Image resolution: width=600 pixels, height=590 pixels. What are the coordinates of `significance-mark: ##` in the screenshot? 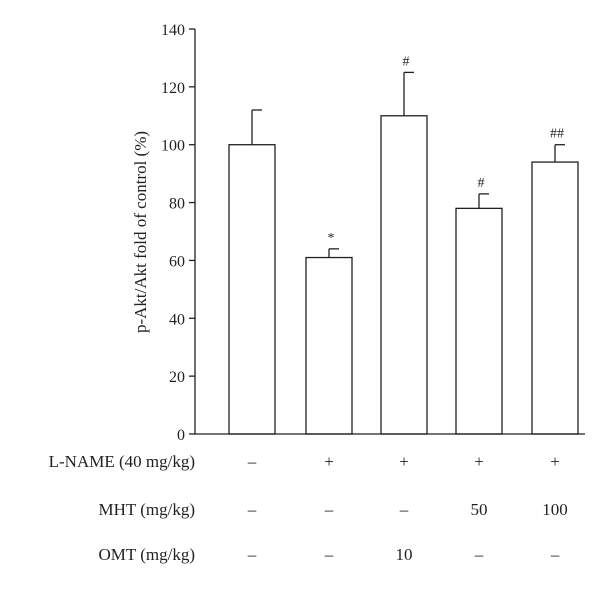 It's located at (557, 134).